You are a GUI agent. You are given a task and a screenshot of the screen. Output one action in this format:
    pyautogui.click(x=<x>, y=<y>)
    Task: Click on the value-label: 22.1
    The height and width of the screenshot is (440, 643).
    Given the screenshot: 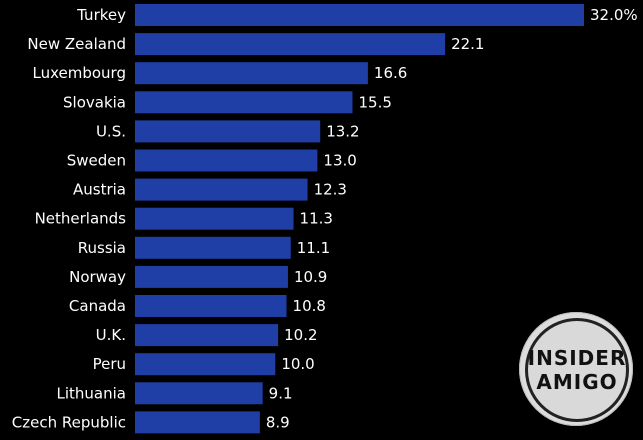 What is the action you would take?
    pyautogui.click(x=467, y=44)
    